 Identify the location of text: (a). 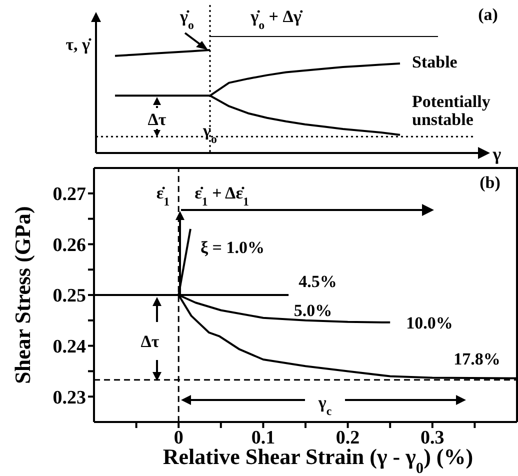
(488, 14).